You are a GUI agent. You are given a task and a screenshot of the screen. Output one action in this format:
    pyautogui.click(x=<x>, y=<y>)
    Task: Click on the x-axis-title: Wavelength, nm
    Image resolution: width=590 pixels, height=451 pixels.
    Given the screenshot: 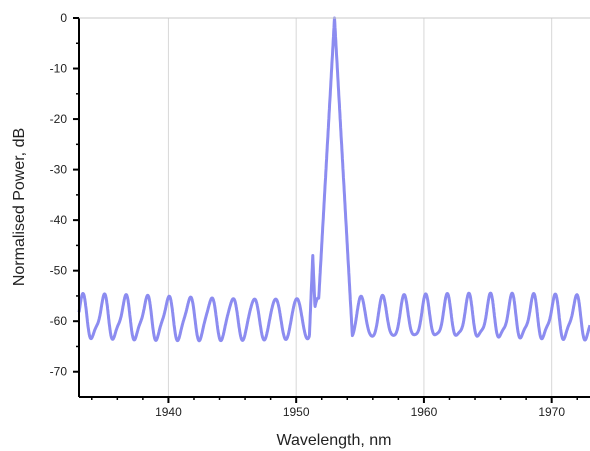 What is the action you would take?
    pyautogui.click(x=333, y=440)
    